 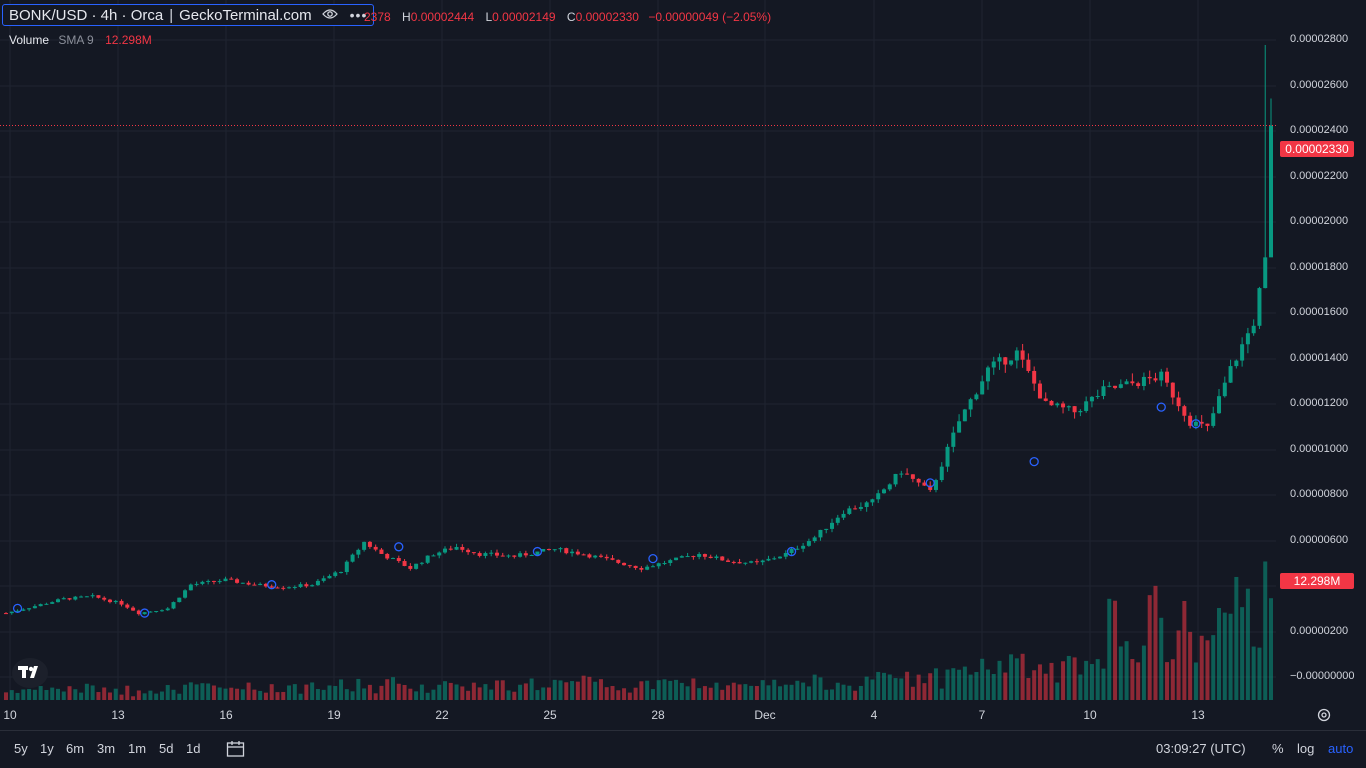 What do you see at coordinates (358, 15) in the screenshot?
I see `more-icon: •••` at bounding box center [358, 15].